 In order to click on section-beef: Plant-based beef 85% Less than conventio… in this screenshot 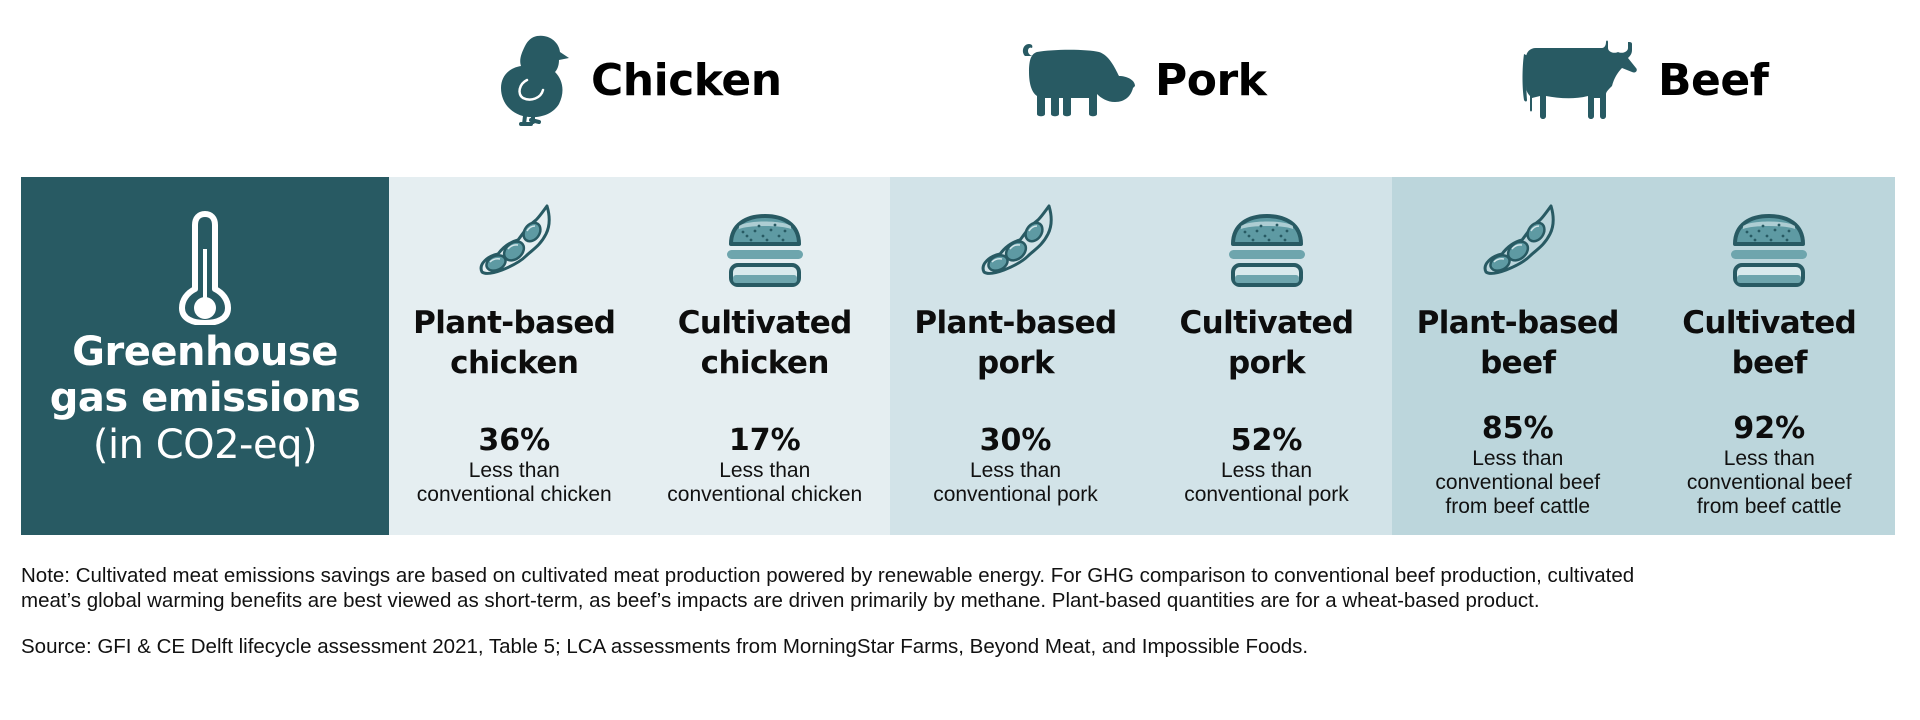, I will do `click(1643, 356)`.